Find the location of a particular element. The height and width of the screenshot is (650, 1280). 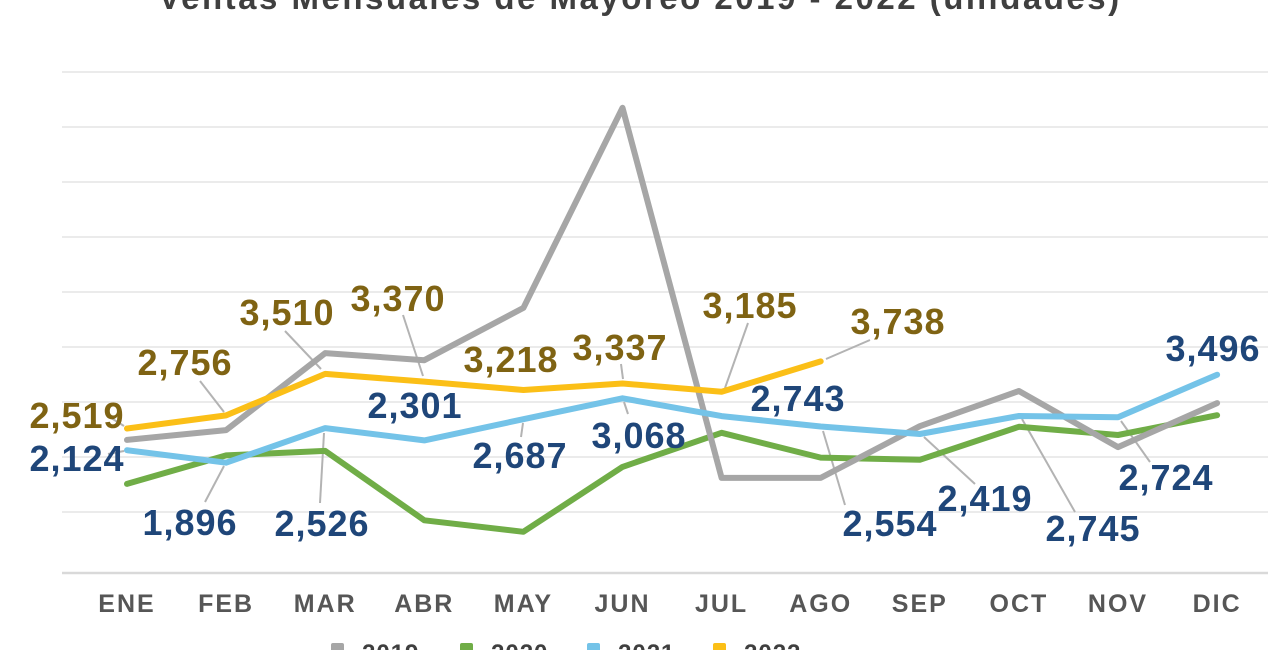

legend-label-2019: 2019 is located at coordinates (390, 645).